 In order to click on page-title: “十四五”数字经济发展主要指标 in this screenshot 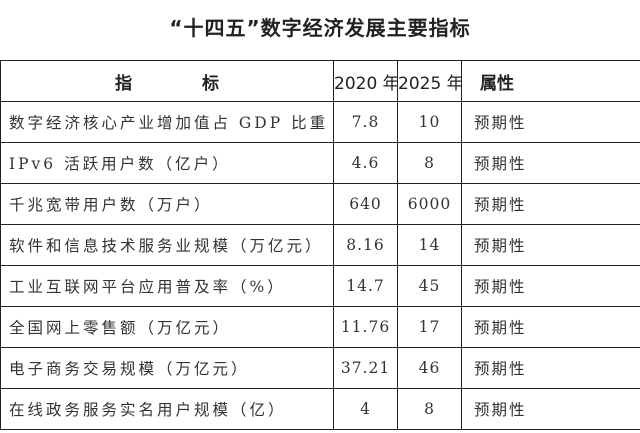, I will do `click(320, 28)`.